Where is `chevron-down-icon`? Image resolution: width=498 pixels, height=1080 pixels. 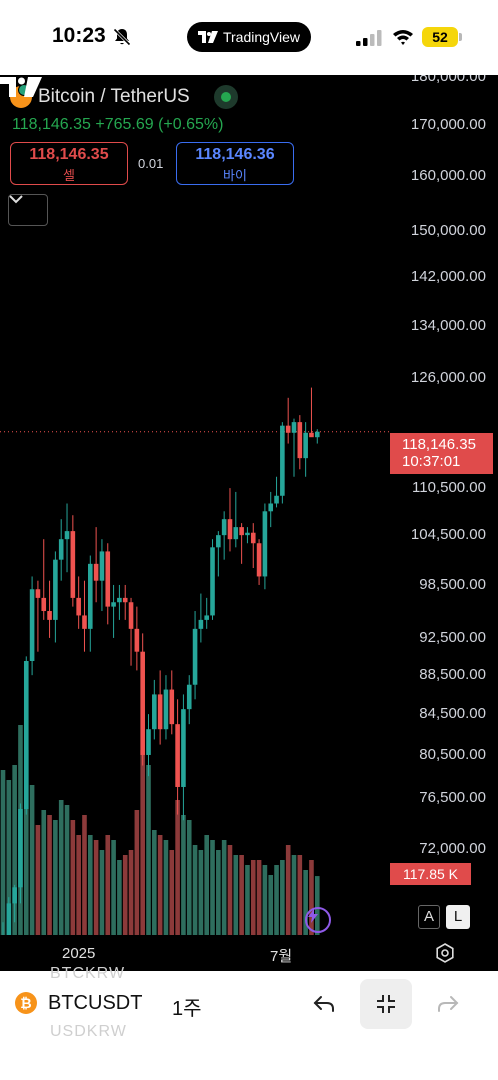 chevron-down-icon is located at coordinates (16, 199).